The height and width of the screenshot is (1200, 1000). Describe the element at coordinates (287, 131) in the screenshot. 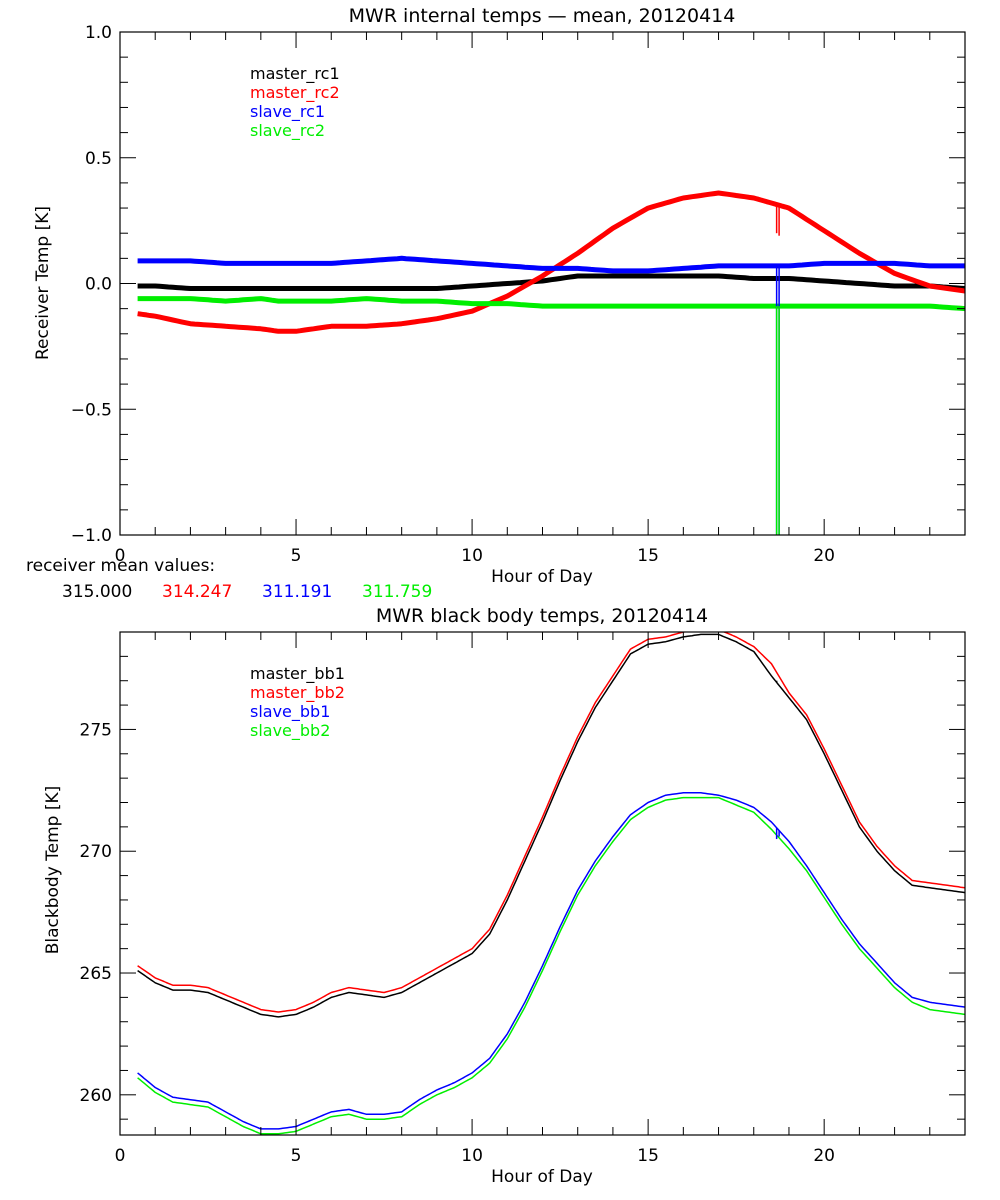

I see `legend-entry: slave_rc2` at that location.